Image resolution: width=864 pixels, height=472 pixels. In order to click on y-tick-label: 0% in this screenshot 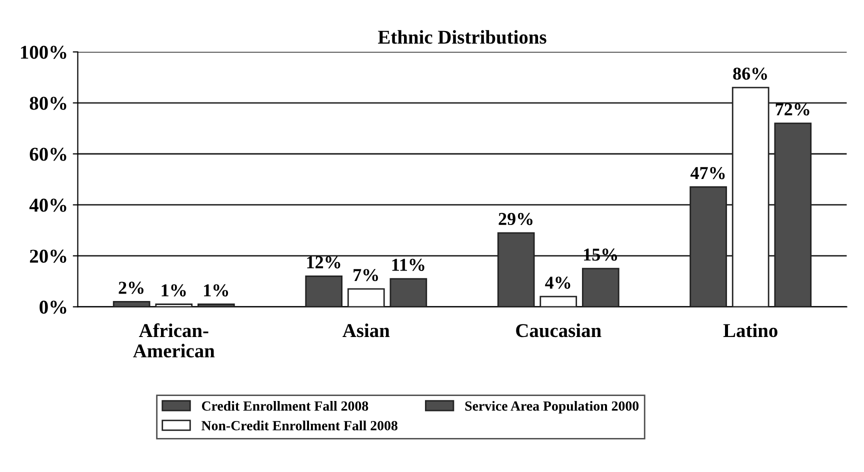, I will do `click(53, 307)`.